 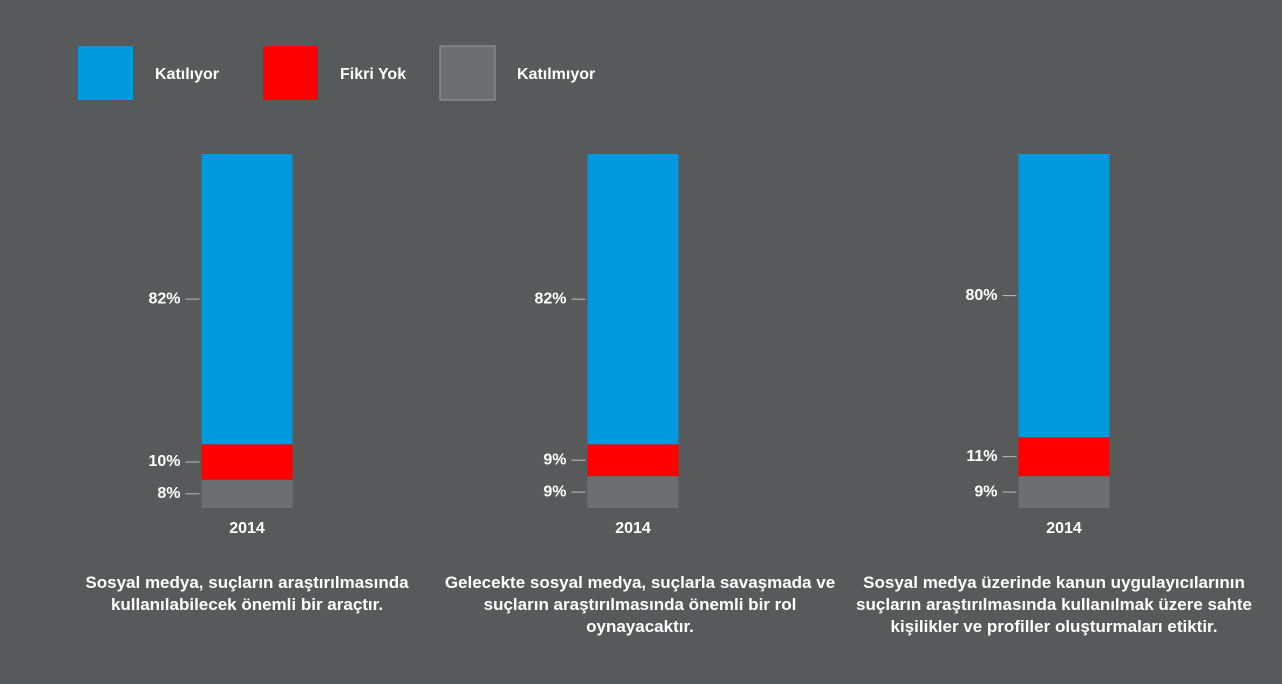 What do you see at coordinates (373, 74) in the screenshot?
I see `legend-label: Fikri Yok` at bounding box center [373, 74].